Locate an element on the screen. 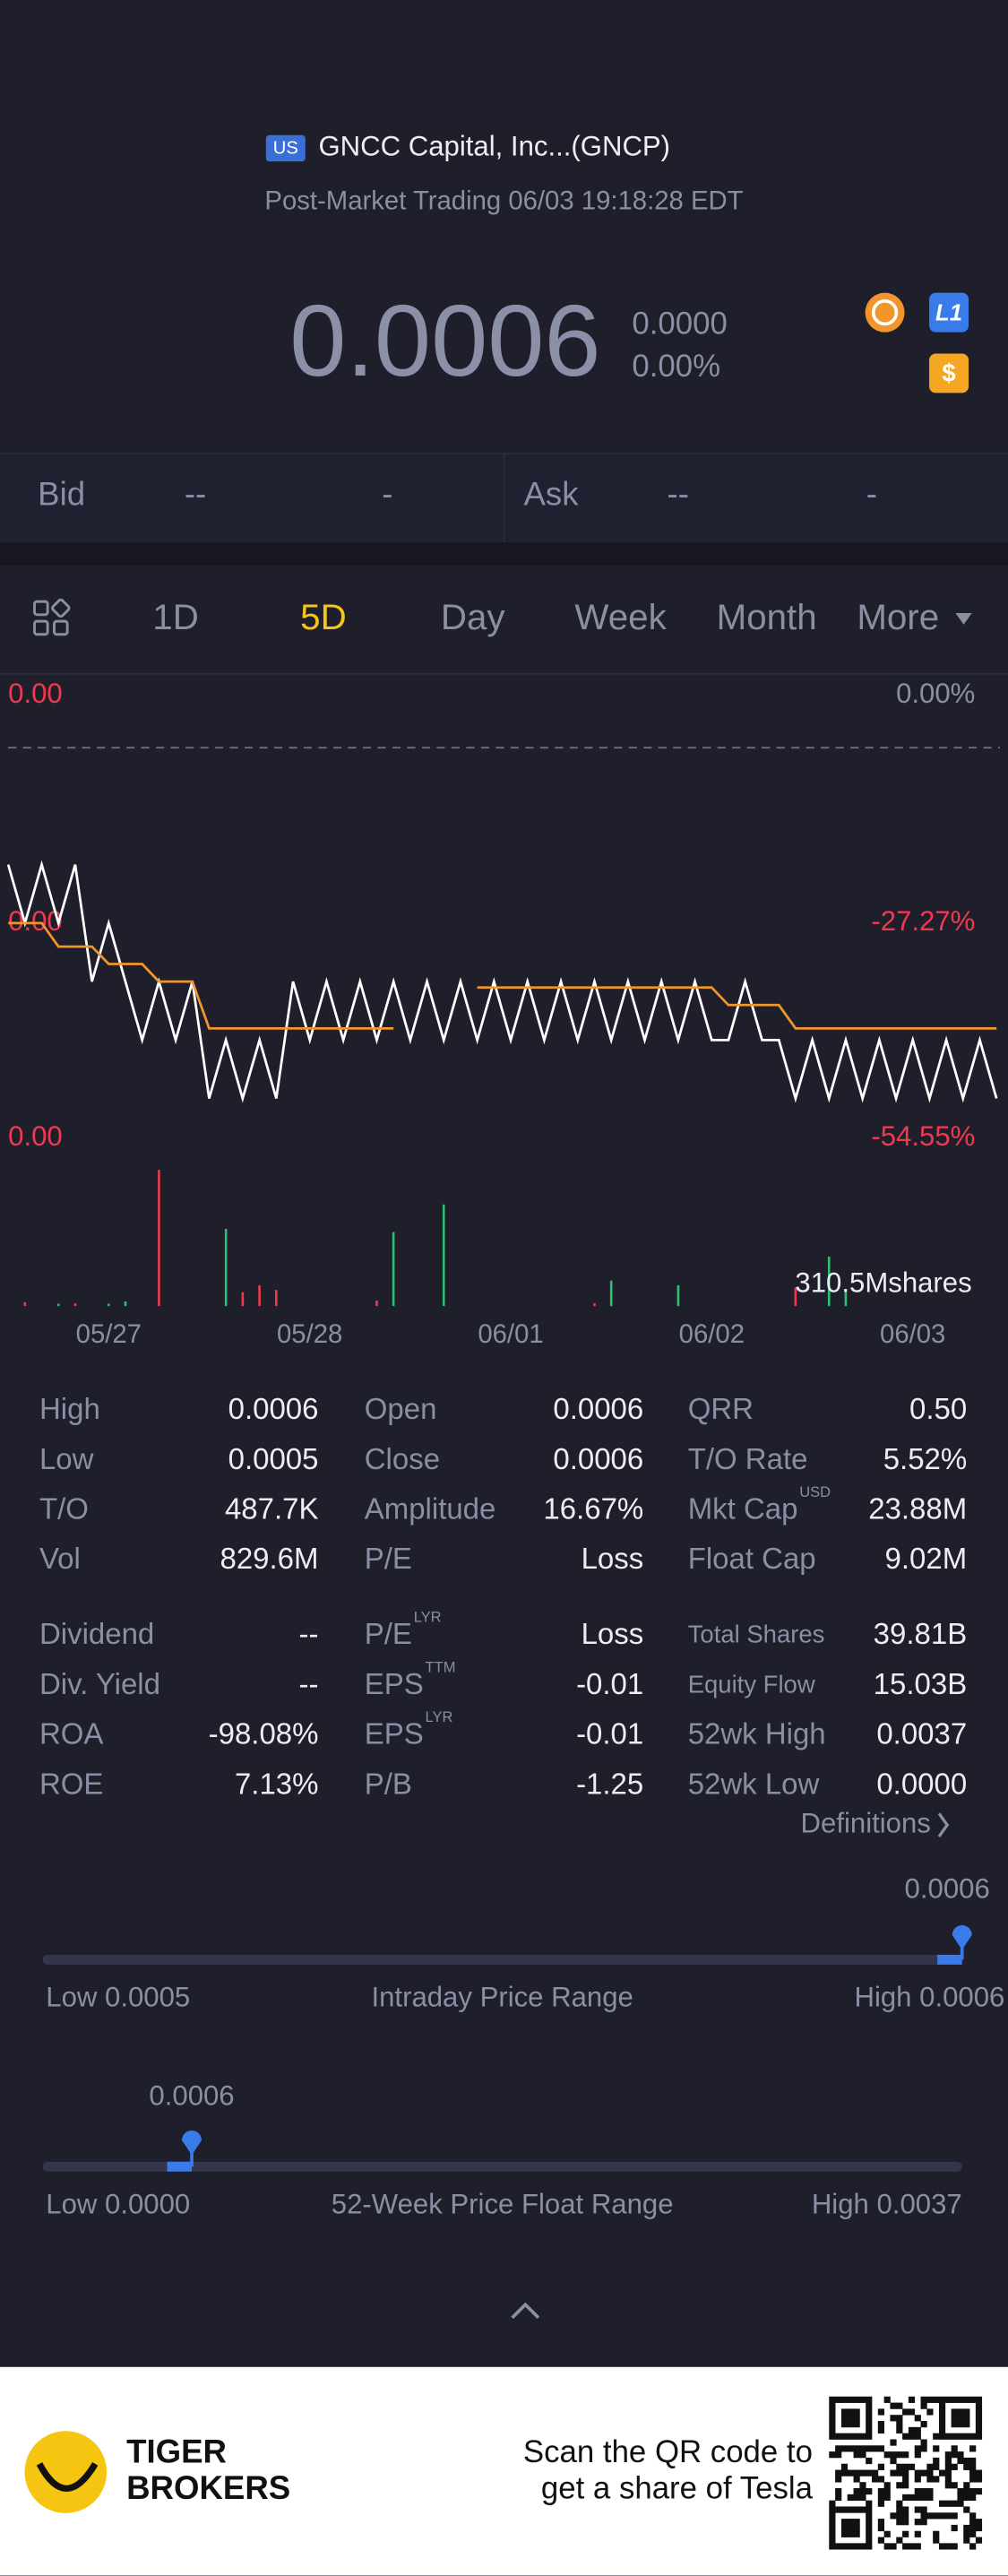 This screenshot has height=2576, width=1008. grid-icon is located at coordinates (52, 617).